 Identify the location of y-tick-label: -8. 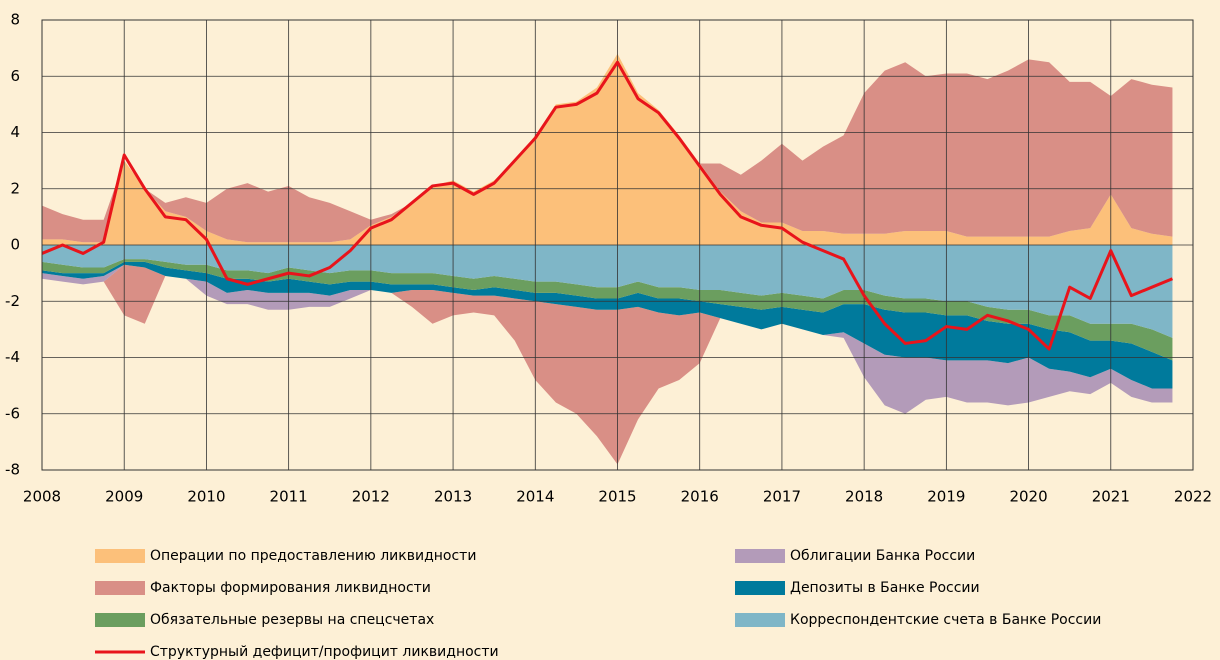
(12, 470).